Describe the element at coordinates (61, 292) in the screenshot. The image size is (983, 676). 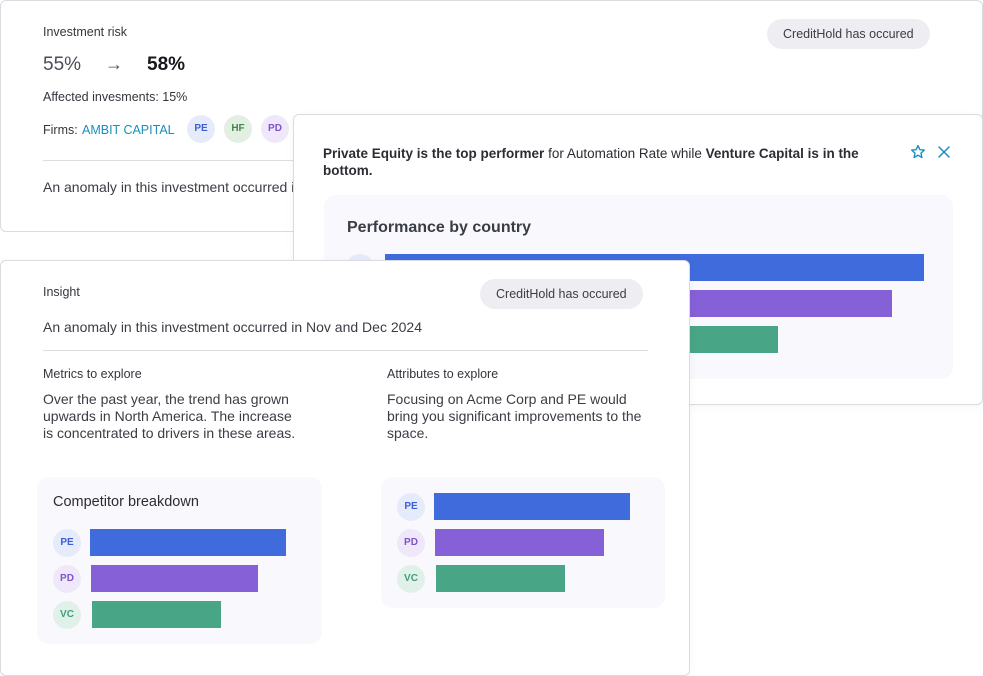
I see `insight-heading: Insight` at that location.